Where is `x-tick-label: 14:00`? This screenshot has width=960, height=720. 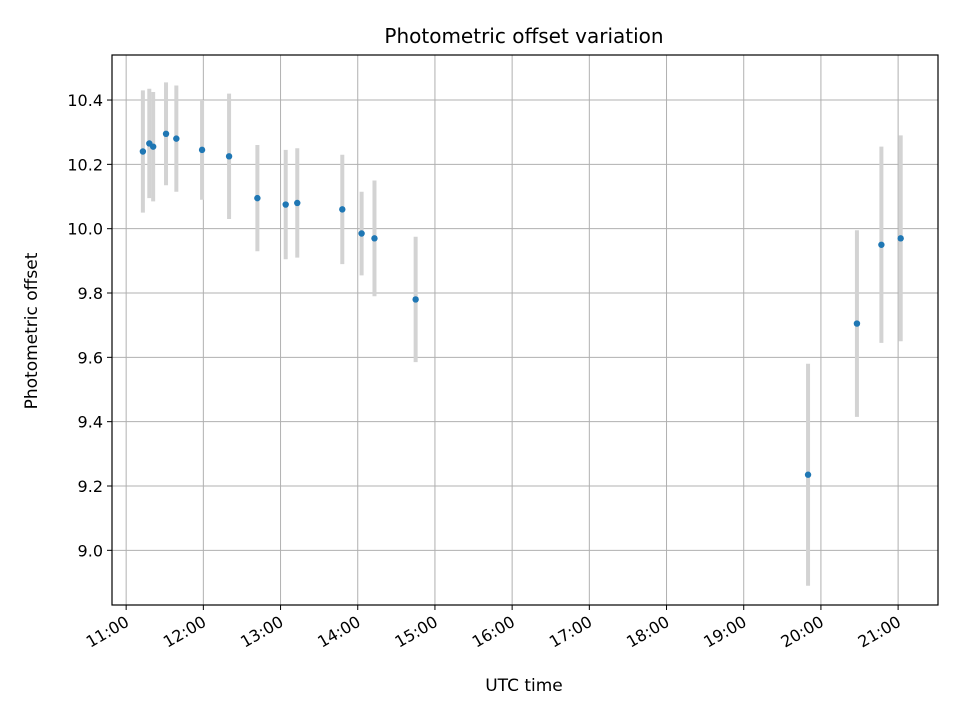
x-tick-label: 14:00 is located at coordinates (338, 632).